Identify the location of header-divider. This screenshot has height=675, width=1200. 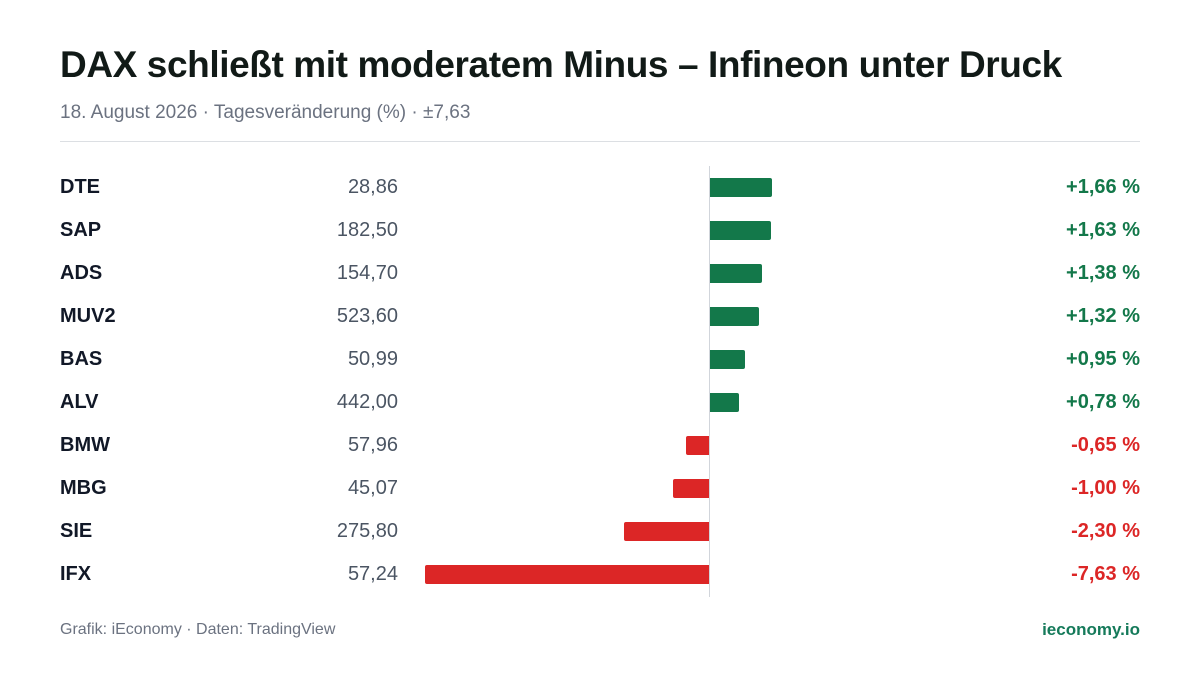
(600, 141).